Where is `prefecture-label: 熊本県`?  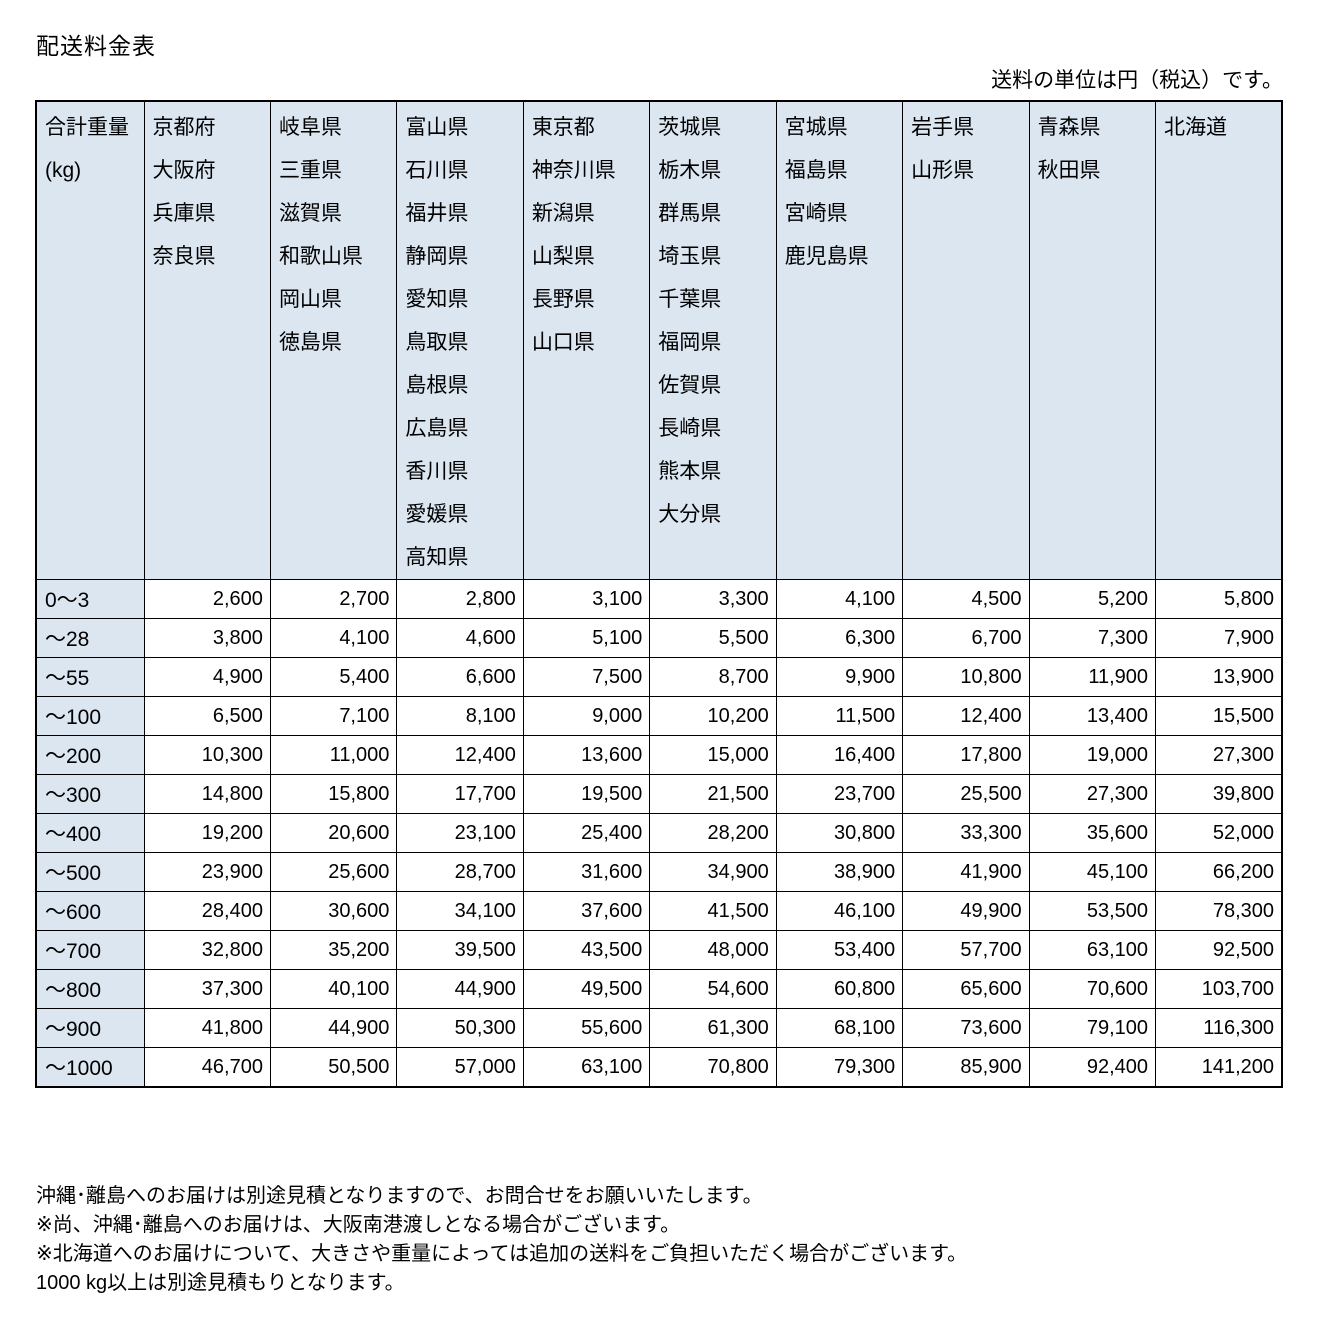 prefecture-label: 熊本県 is located at coordinates (690, 471).